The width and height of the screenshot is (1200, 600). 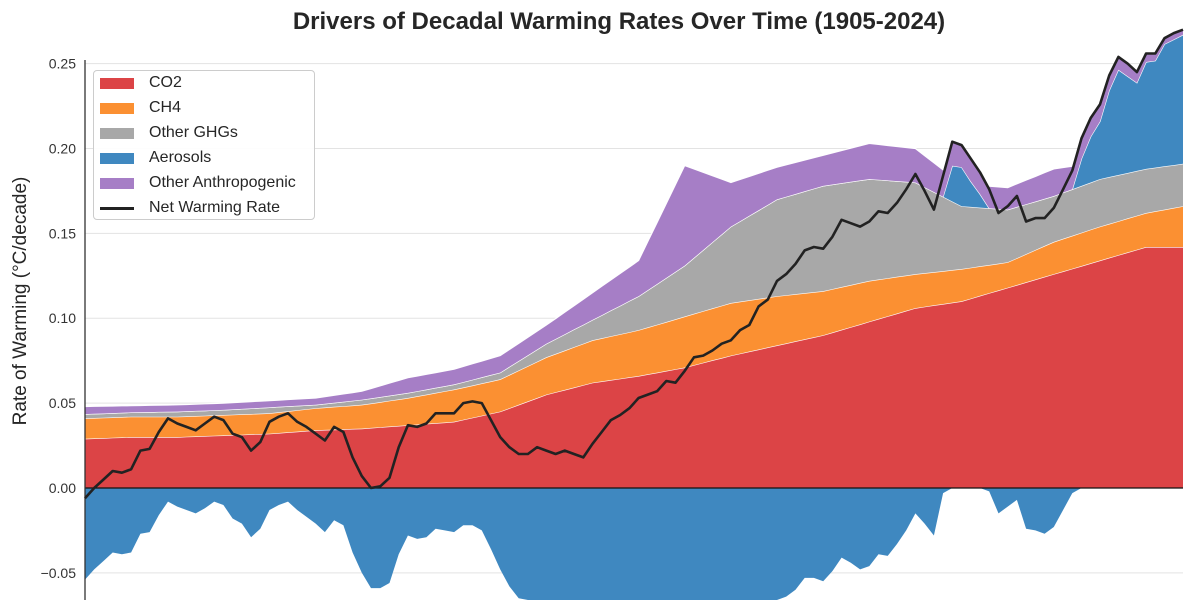 I want to click on legend-label: CO2, so click(x=165, y=82).